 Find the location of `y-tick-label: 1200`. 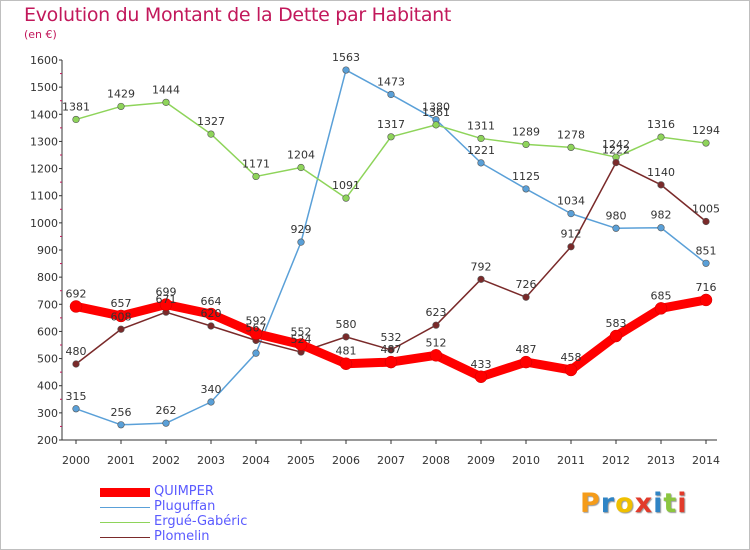

y-tick-label: 1200 is located at coordinates (44, 169).